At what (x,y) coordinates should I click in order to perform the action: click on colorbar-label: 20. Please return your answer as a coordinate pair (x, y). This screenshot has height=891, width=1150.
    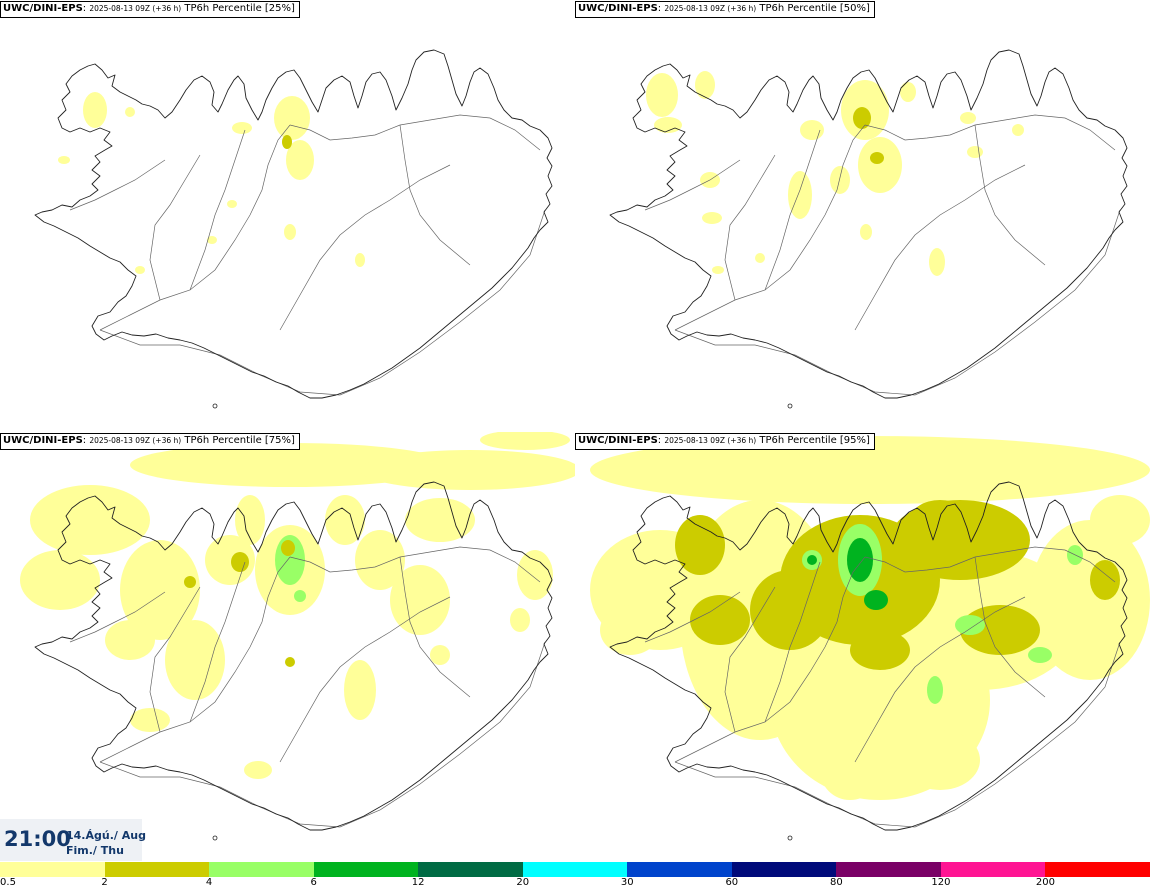
    Looking at the image, I should click on (523, 882).